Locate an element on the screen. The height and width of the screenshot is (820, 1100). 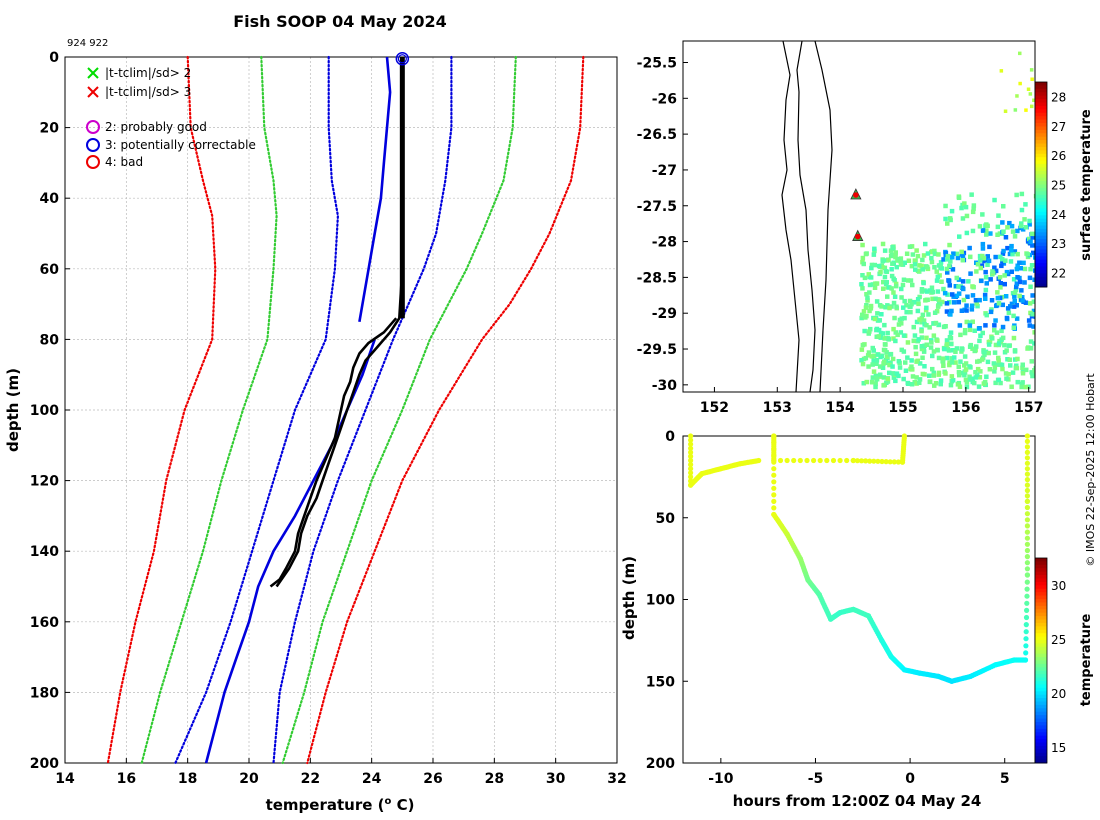
map-ytick-label: -28 is located at coordinates (664, 243).